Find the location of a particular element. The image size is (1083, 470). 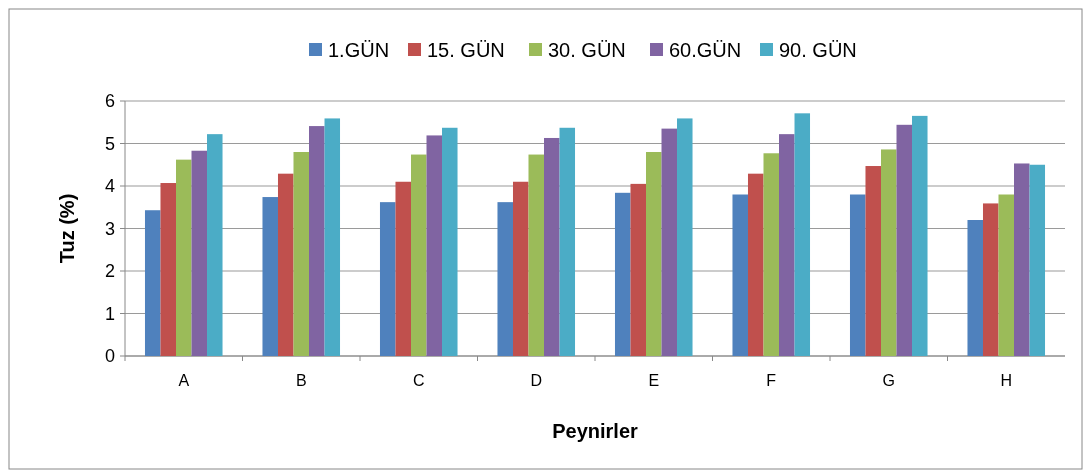

y-axis-title: Tuz (%) is located at coordinates (67, 228).